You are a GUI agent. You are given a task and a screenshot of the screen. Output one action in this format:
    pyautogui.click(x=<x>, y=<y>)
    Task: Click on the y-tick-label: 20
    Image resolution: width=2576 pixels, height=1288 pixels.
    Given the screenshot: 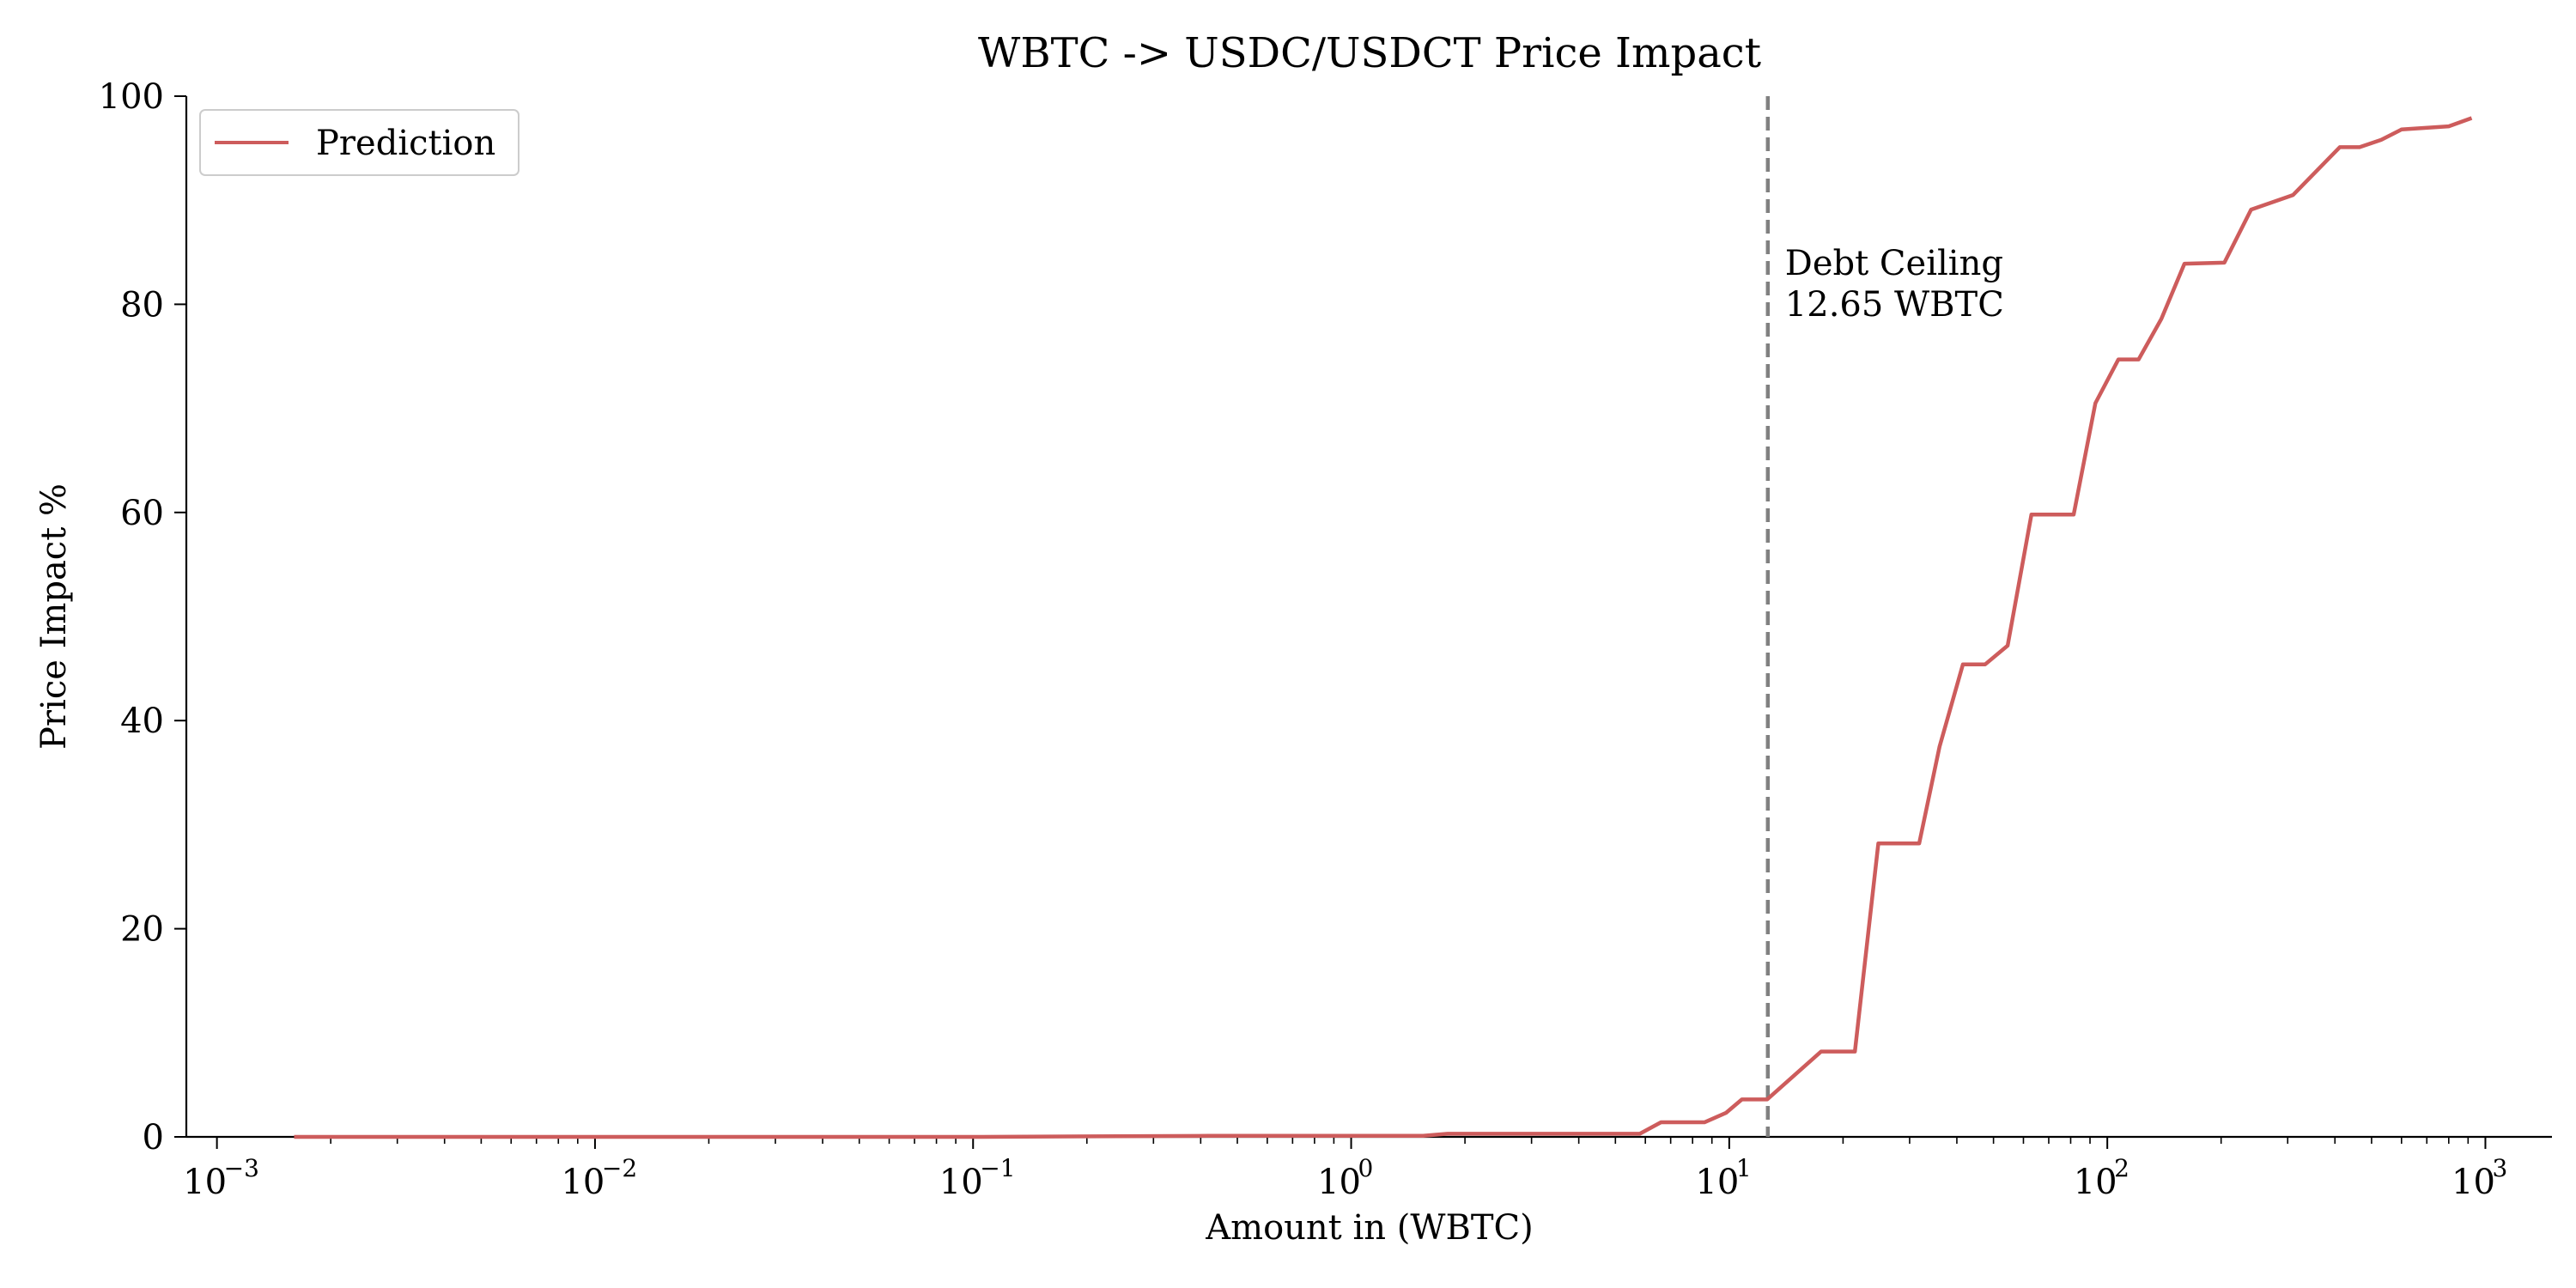 What is the action you would take?
    pyautogui.click(x=142, y=930)
    